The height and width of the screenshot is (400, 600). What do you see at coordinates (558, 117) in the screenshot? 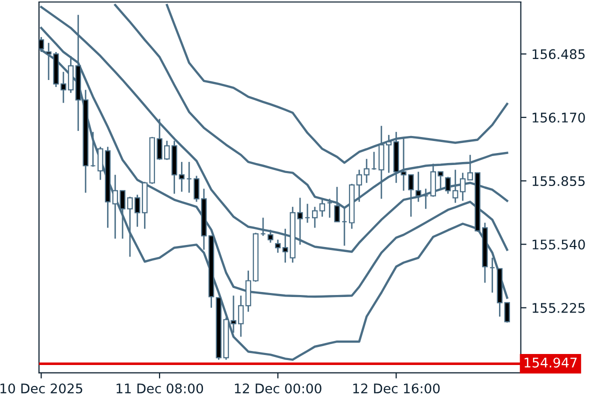
I see `y-tick-label: 156.170` at bounding box center [558, 117].